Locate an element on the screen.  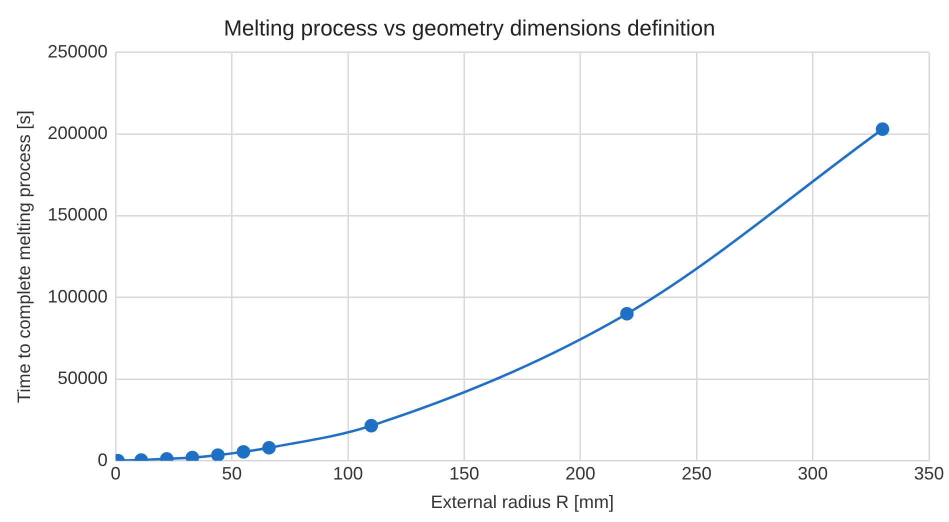
y-tick-label: 0 is located at coordinates (103, 460).